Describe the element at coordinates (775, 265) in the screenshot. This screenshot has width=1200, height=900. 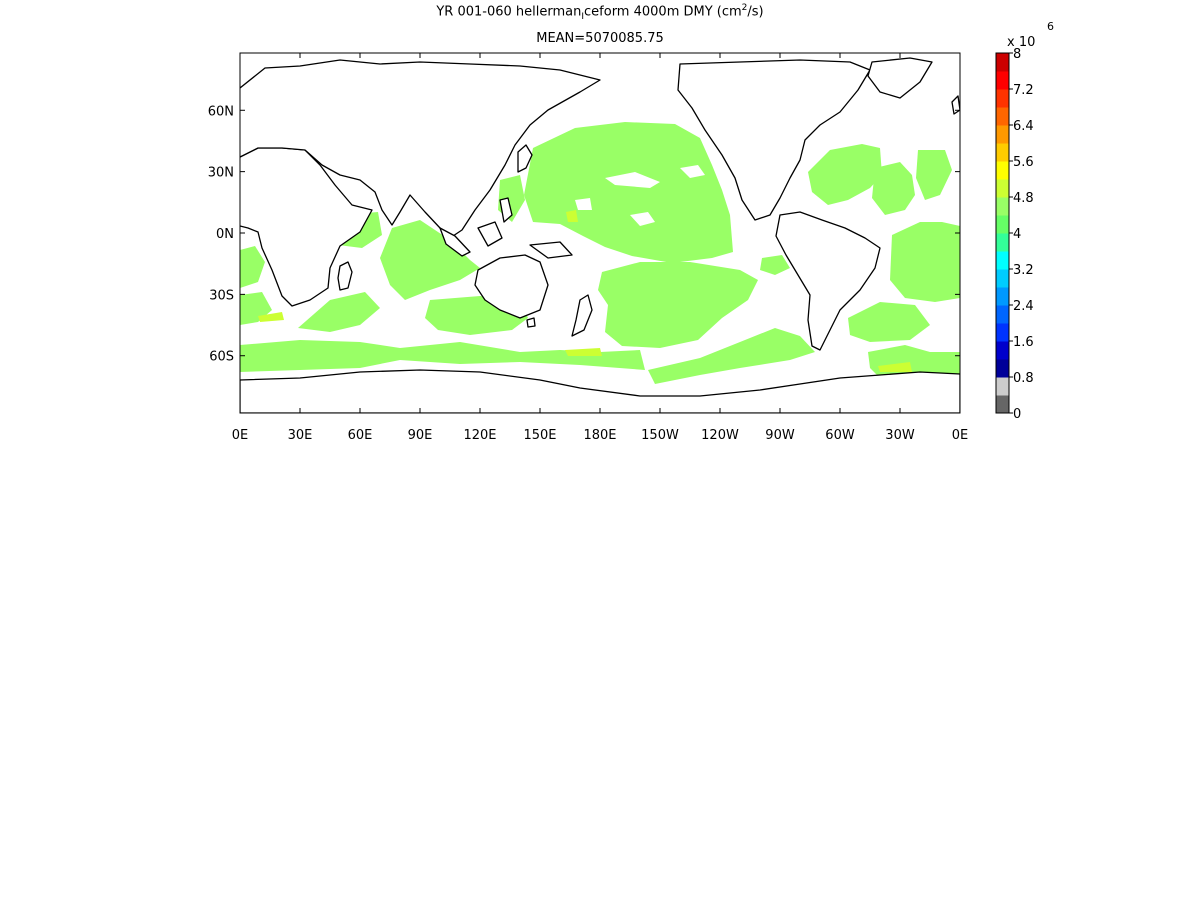
I see `field-brazil-basin` at that location.